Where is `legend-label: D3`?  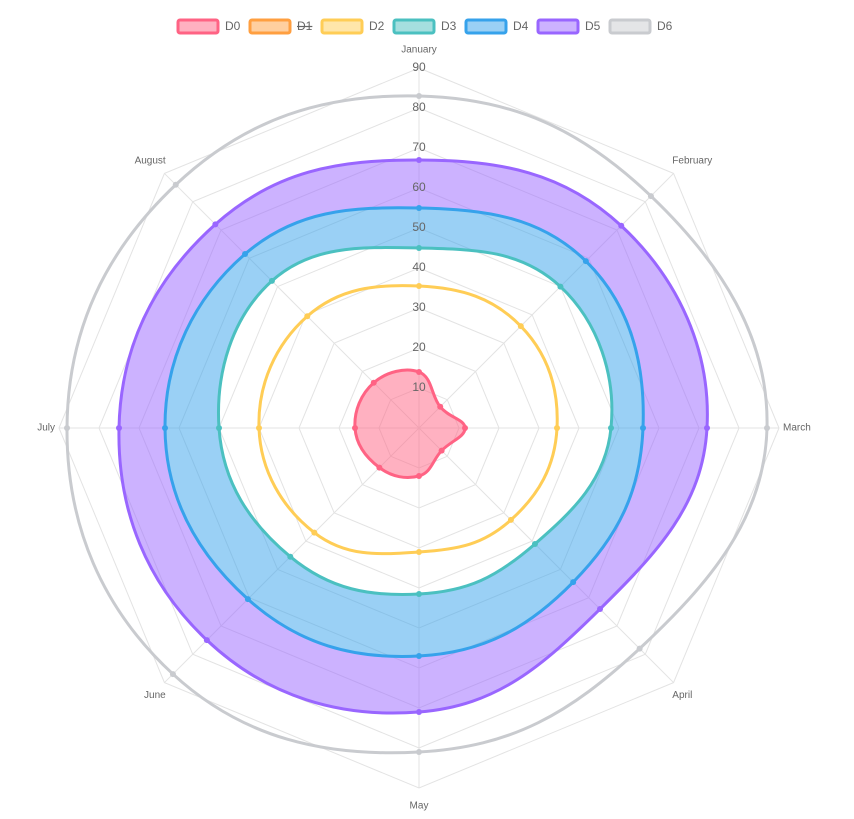
legend-label: D3 is located at coordinates (449, 26).